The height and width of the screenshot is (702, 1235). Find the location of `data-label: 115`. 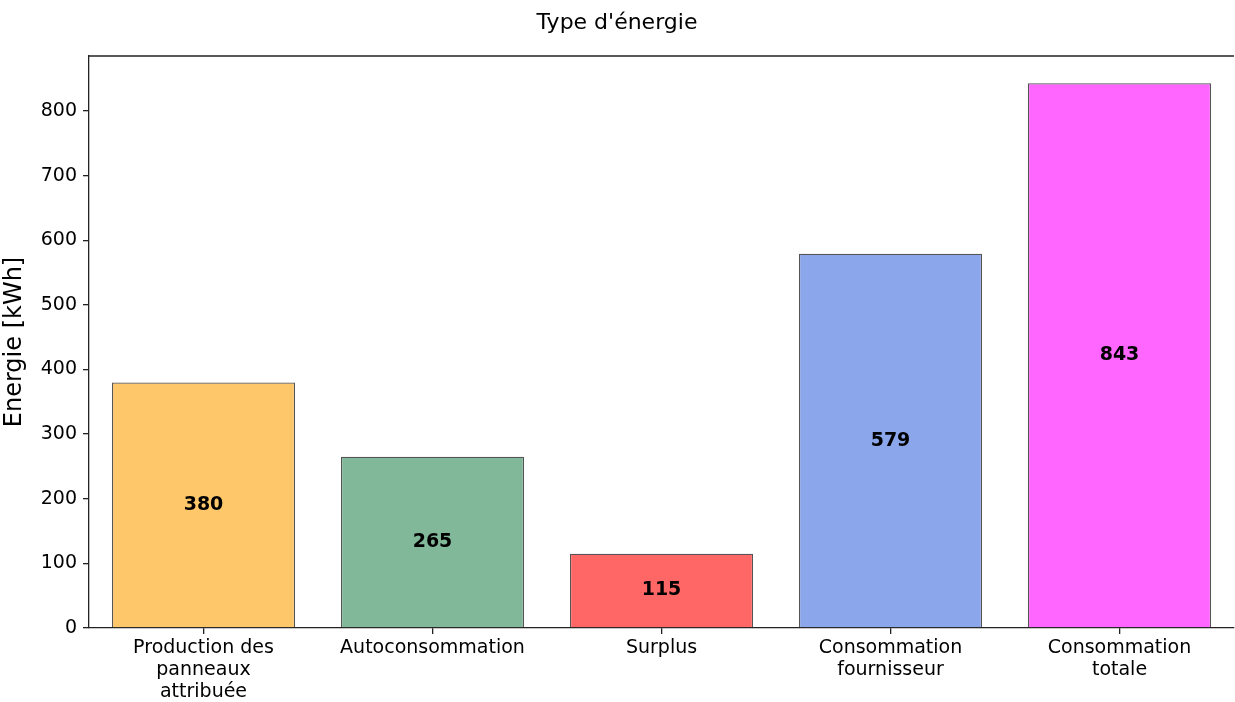

data-label: 115 is located at coordinates (661, 588).